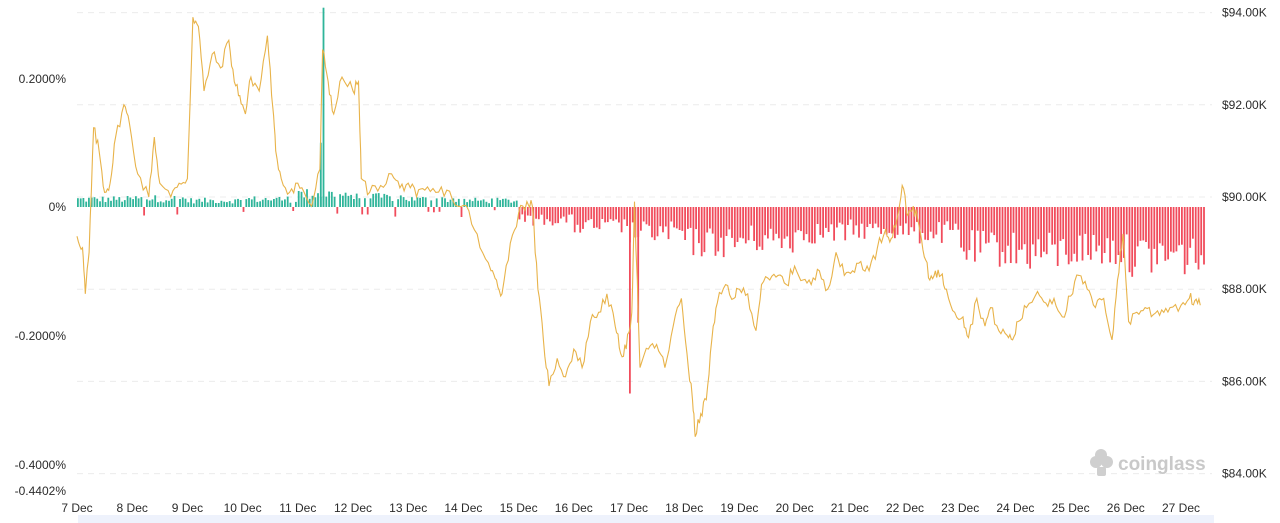 Image resolution: width=1280 pixels, height=523 pixels. Describe the element at coordinates (739, 508) in the screenshot. I see `x-axis-tick-label: 19 Dec` at that location.